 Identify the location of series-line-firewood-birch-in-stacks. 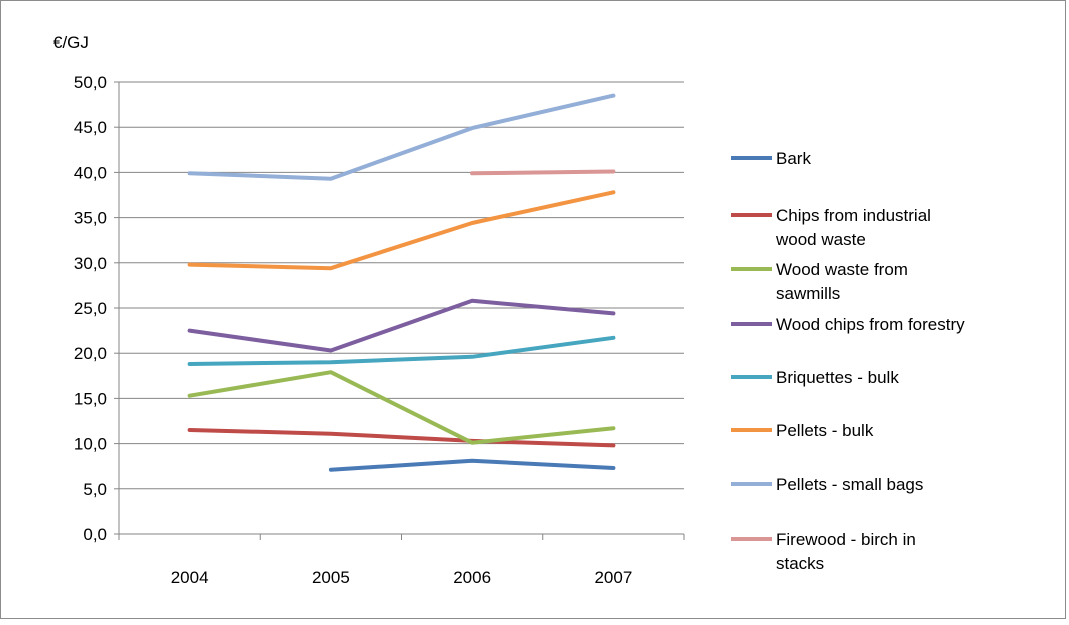
(543, 172).